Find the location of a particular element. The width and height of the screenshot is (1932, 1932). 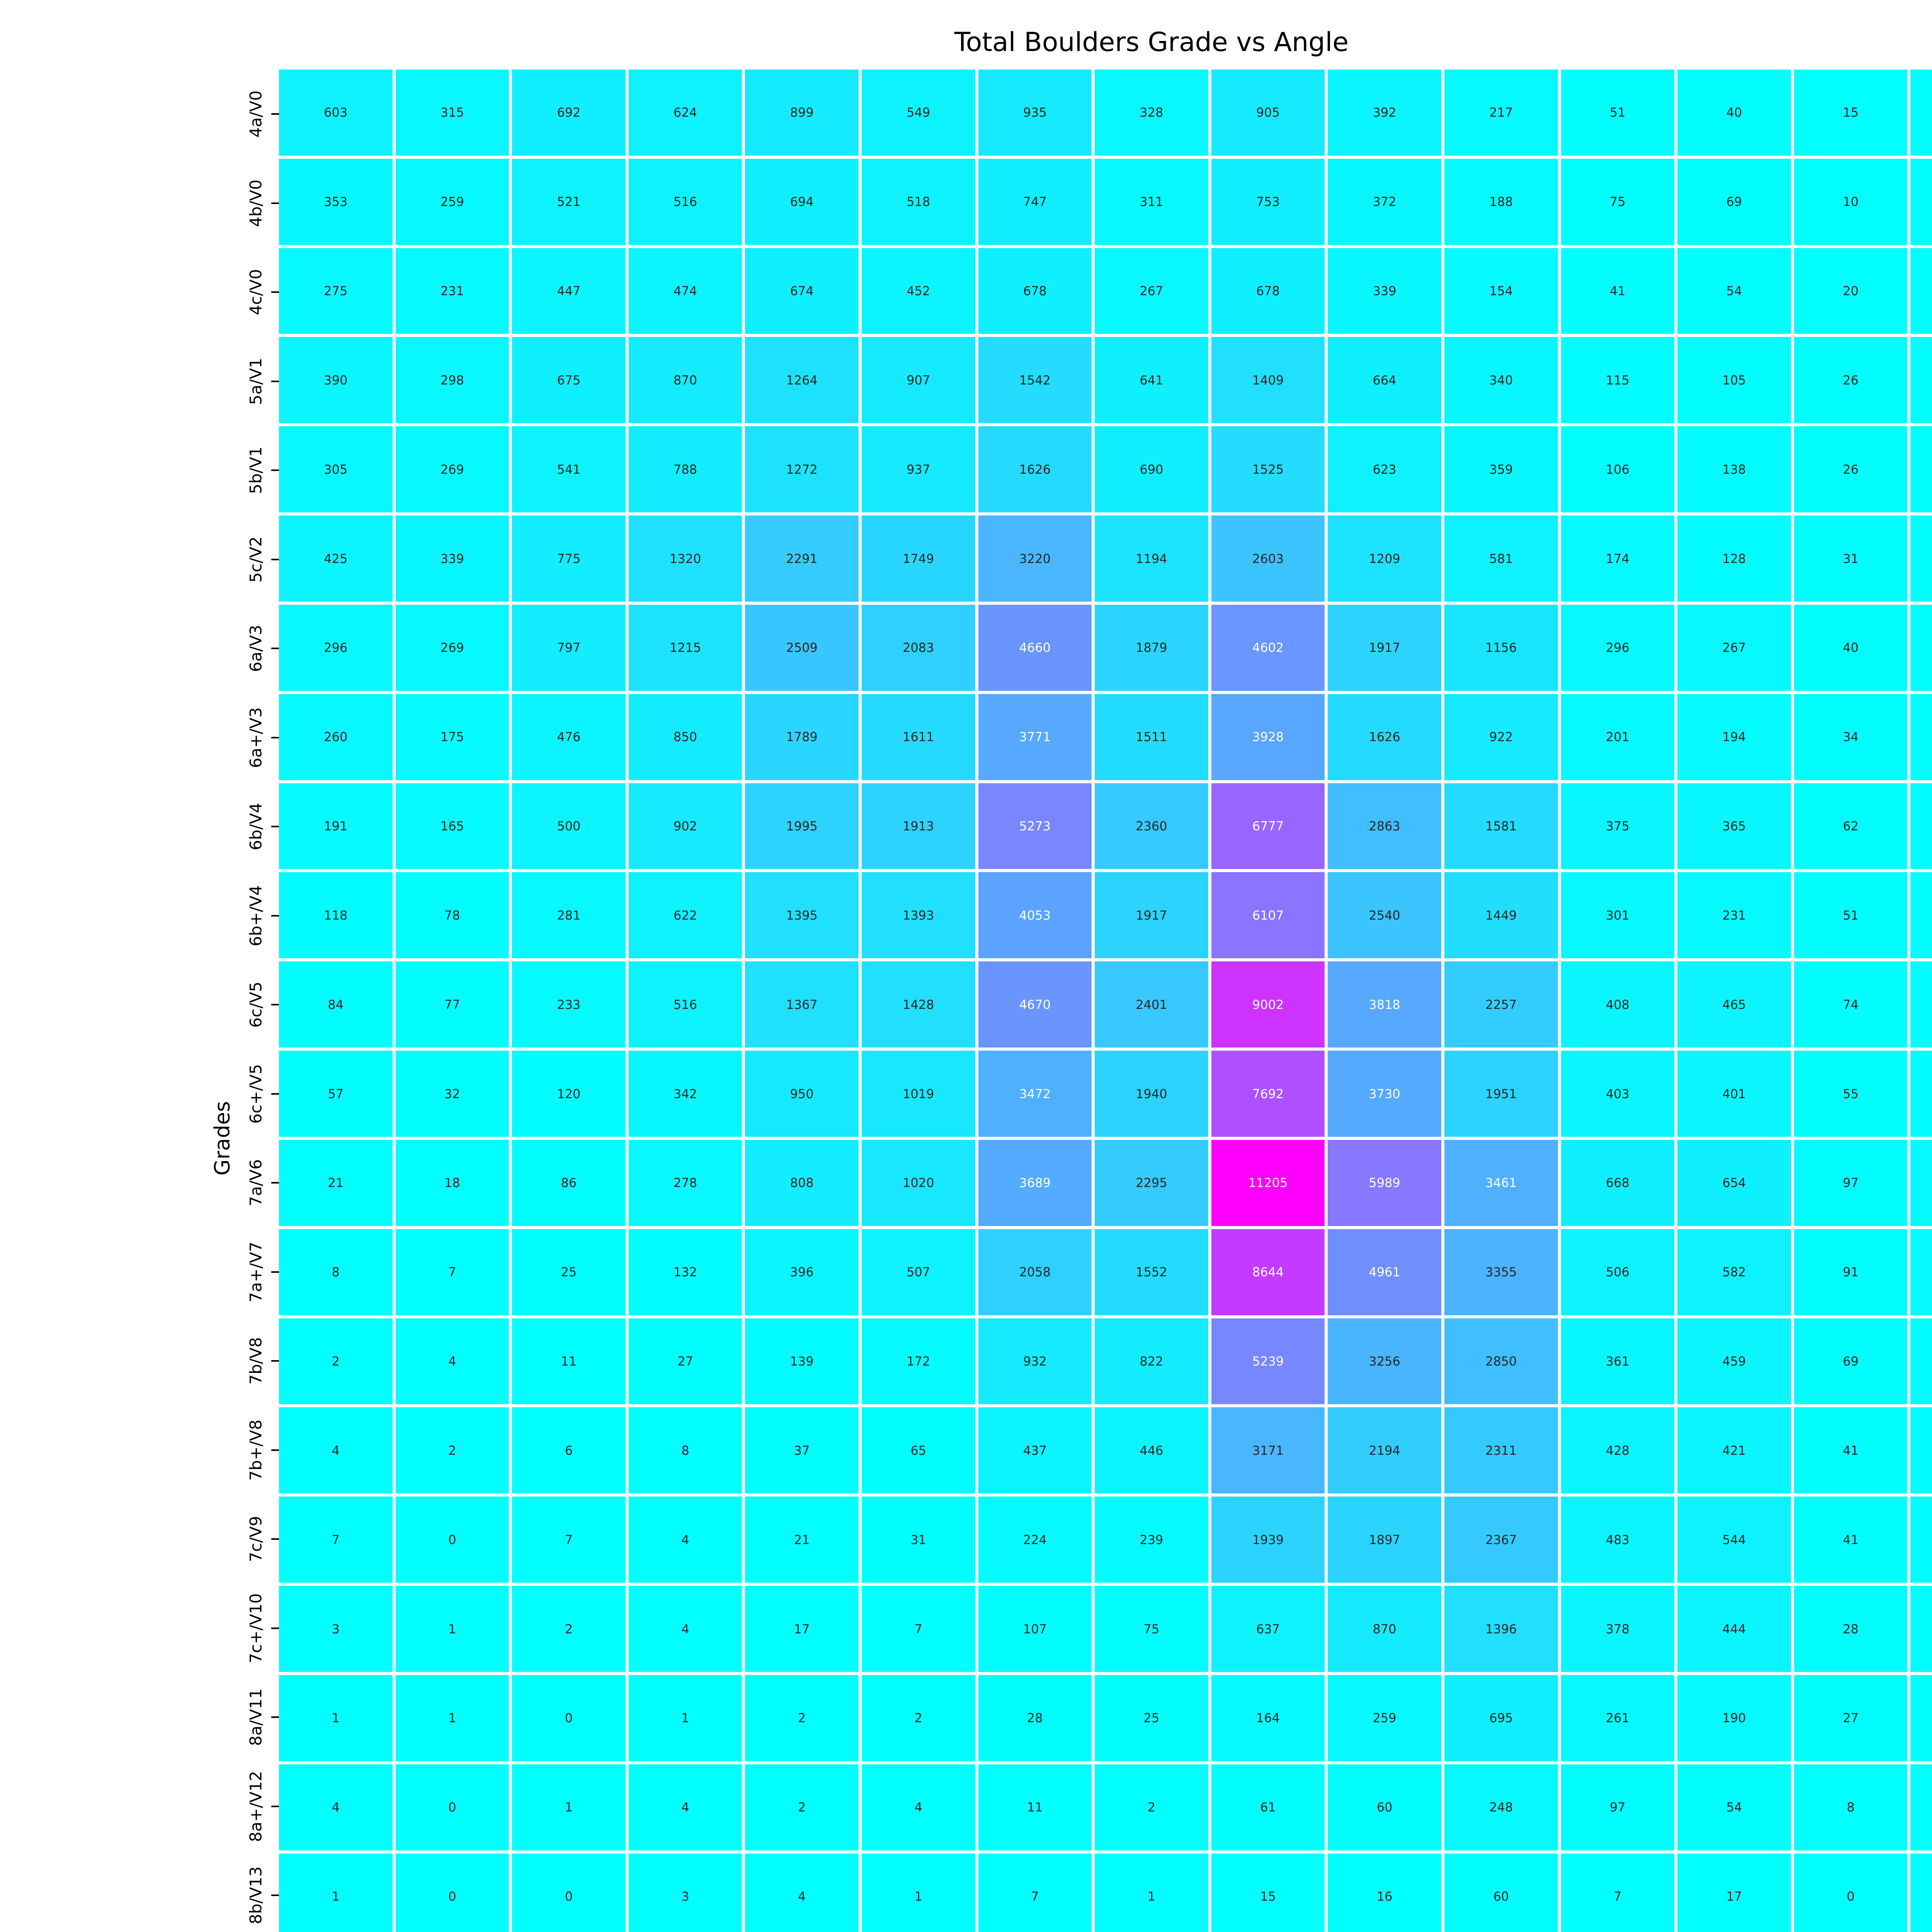

heatmap-cell: 75 is located at coordinates (1618, 202).